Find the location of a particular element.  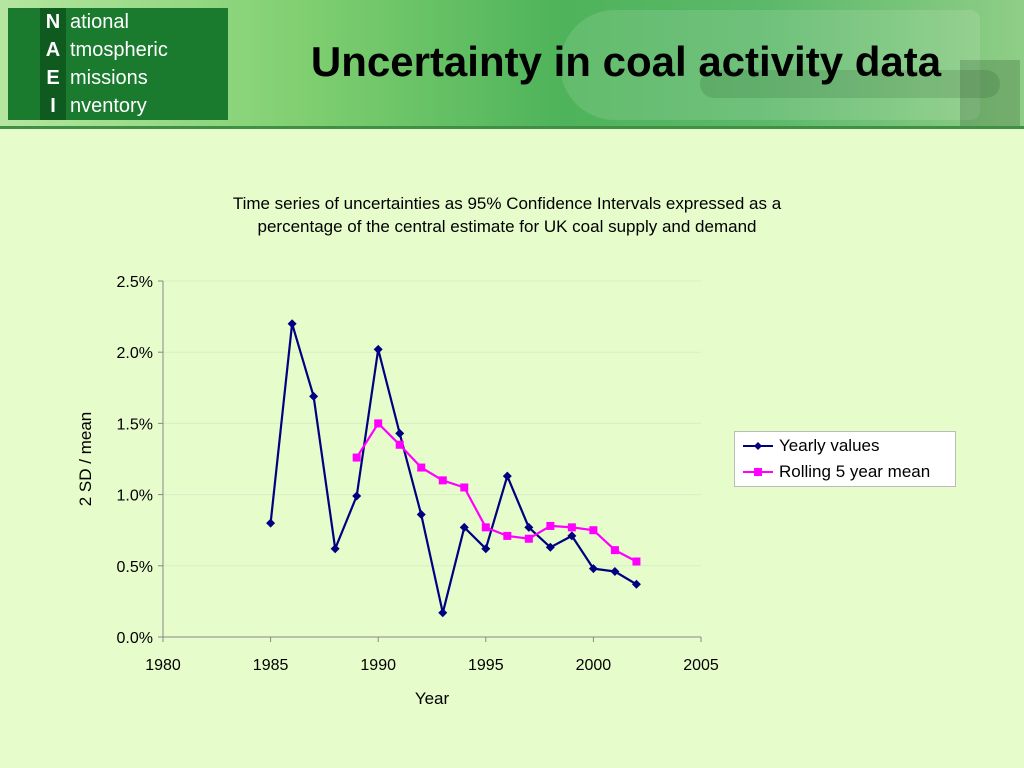

logo-row: E missions is located at coordinates (118, 78).